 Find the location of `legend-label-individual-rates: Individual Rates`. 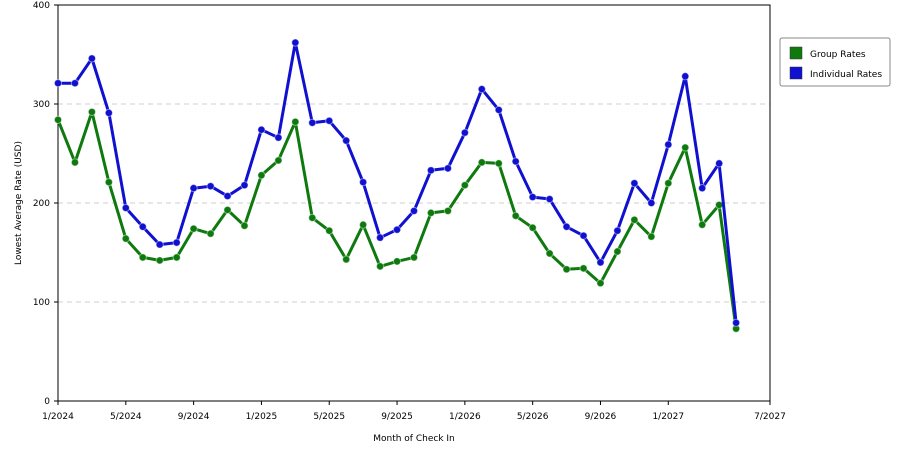

legend-label-individual-rates: Individual Rates is located at coordinates (846, 75).